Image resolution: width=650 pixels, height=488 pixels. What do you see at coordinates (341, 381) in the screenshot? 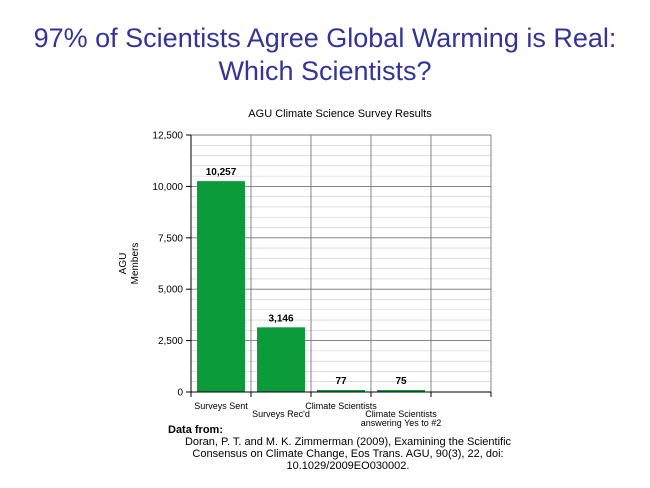
I see `data-label-2: 77` at bounding box center [341, 381].